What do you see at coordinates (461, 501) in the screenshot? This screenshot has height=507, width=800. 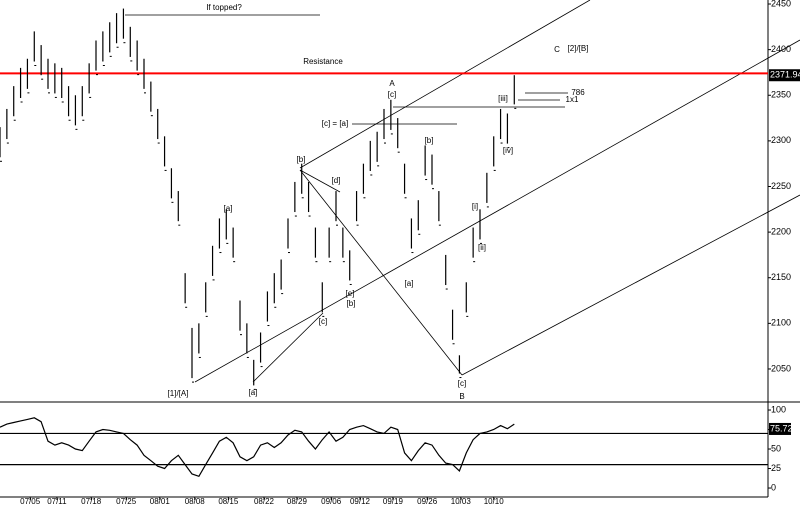 I see `x-tick-label: 10/03` at bounding box center [461, 501].